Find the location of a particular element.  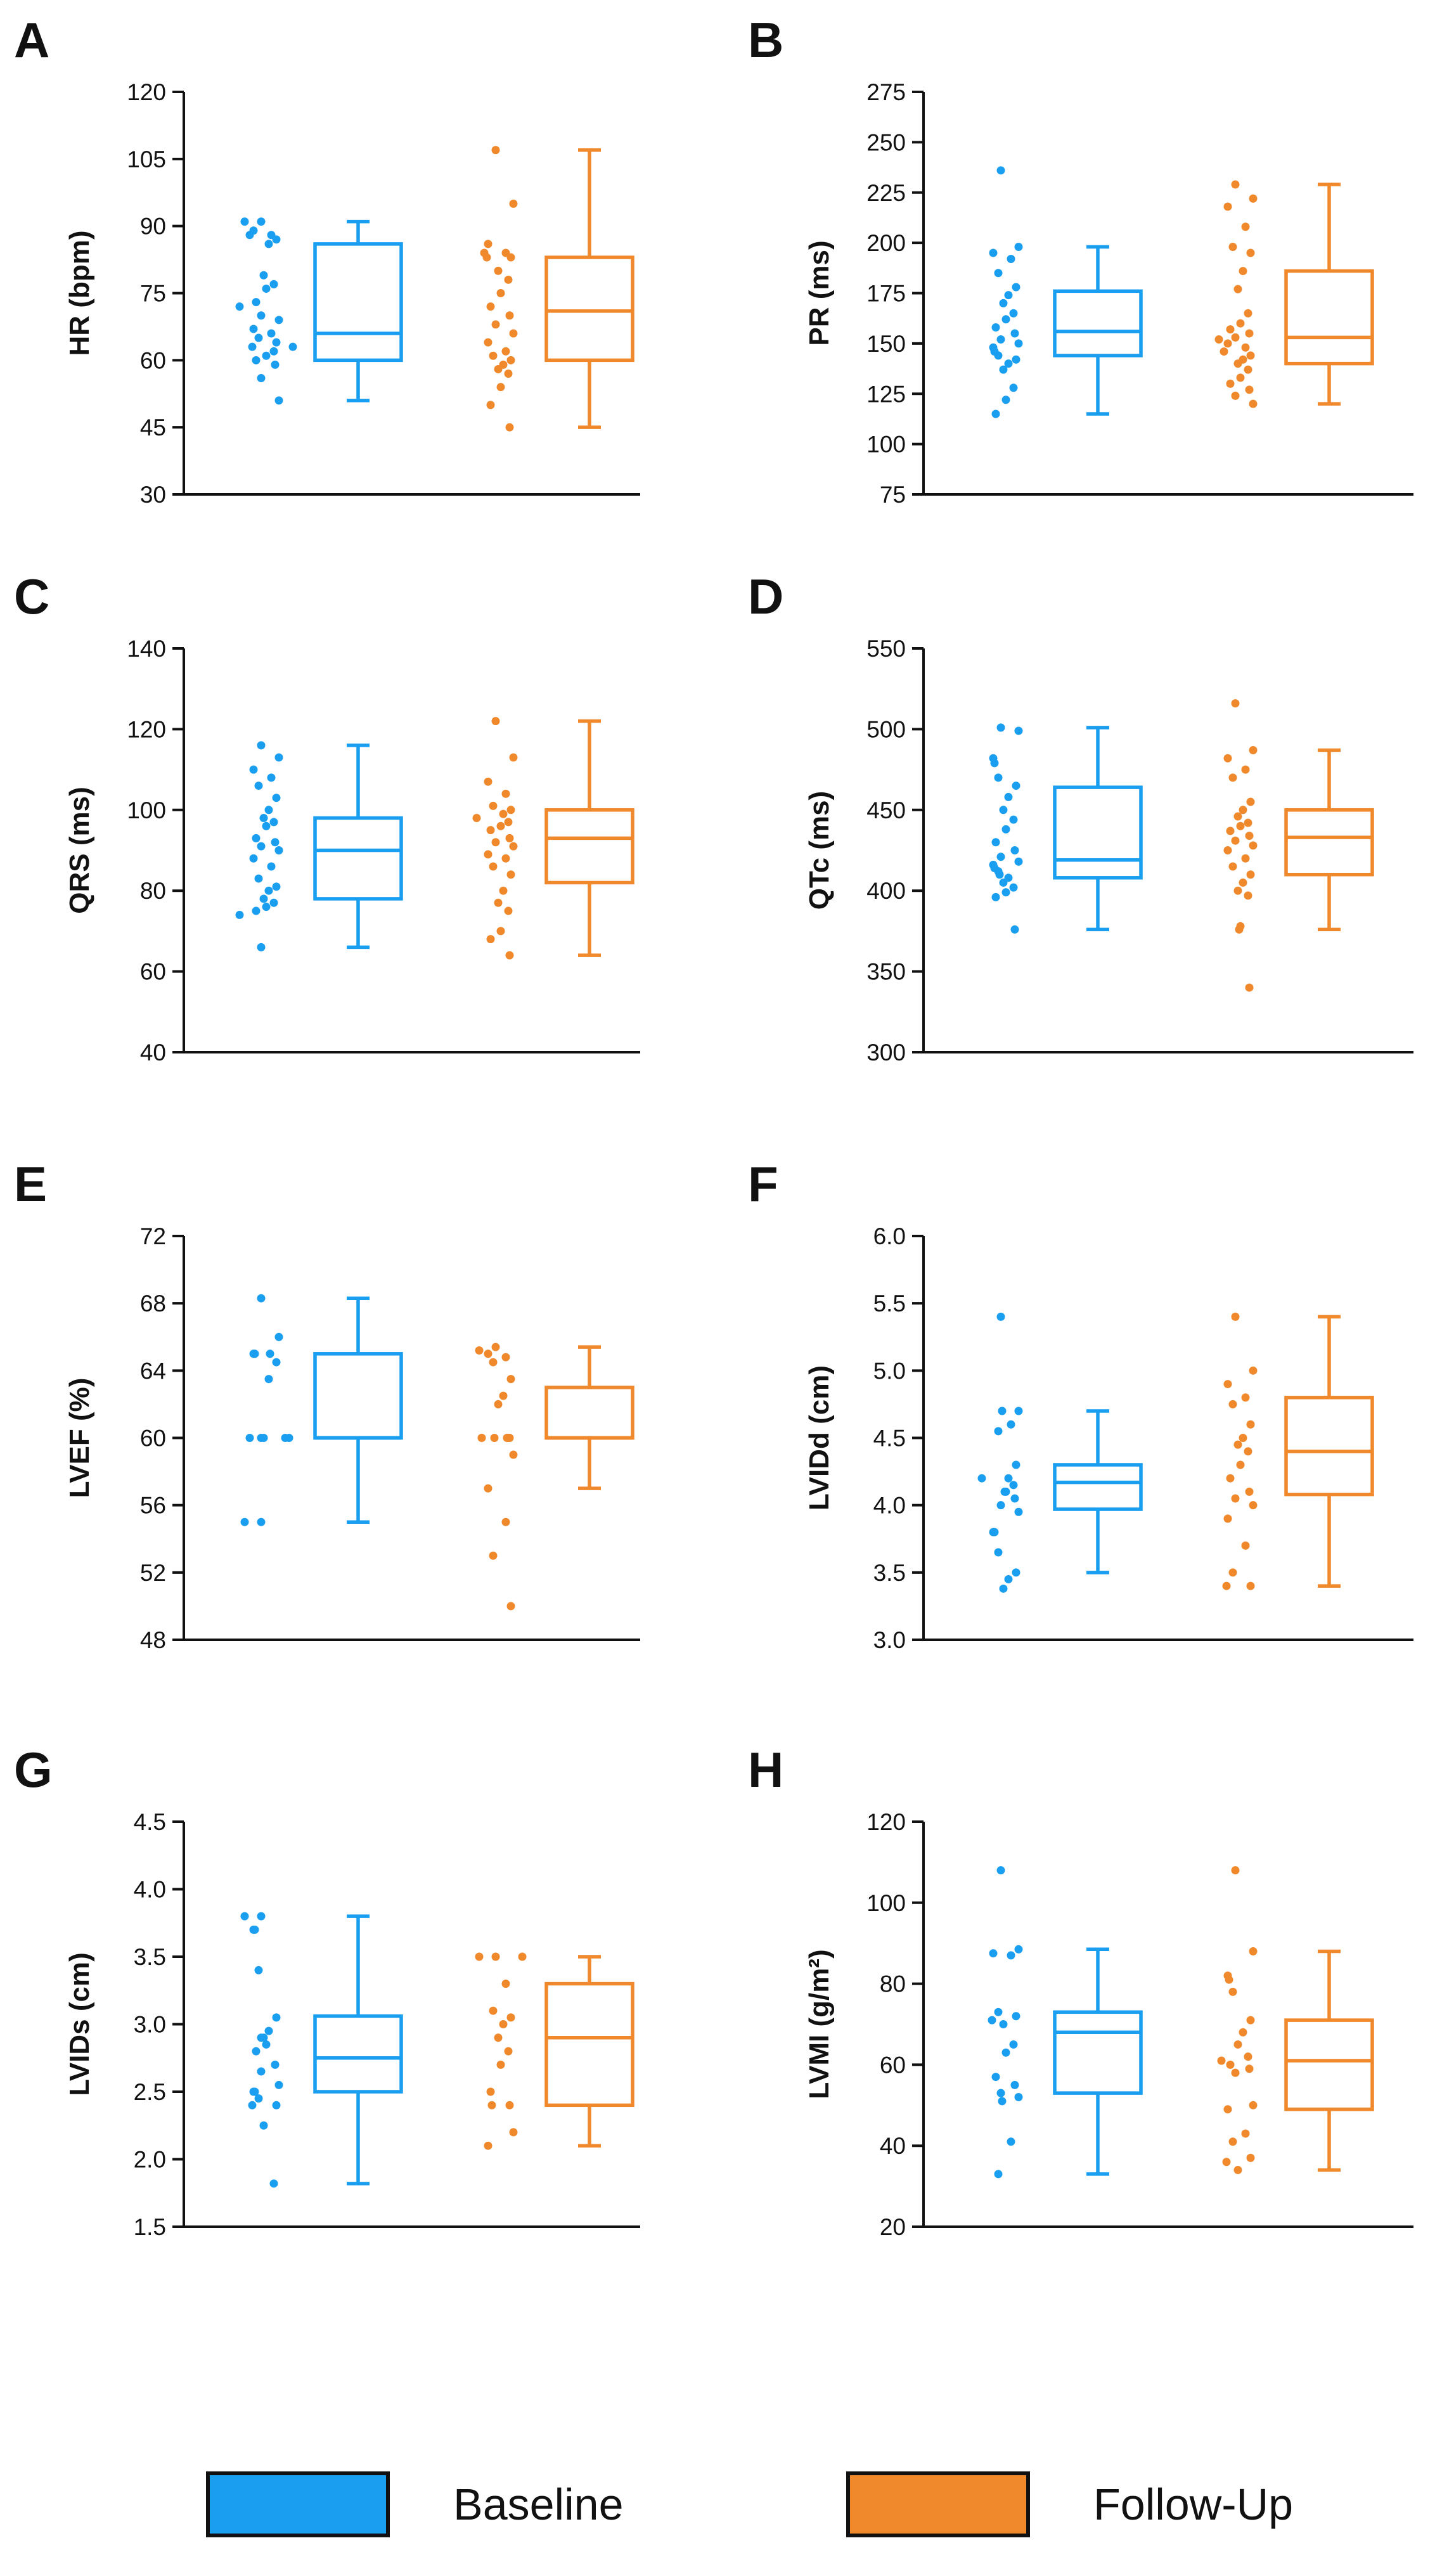

y-tick-label-d: 400 is located at coordinates (886, 891).